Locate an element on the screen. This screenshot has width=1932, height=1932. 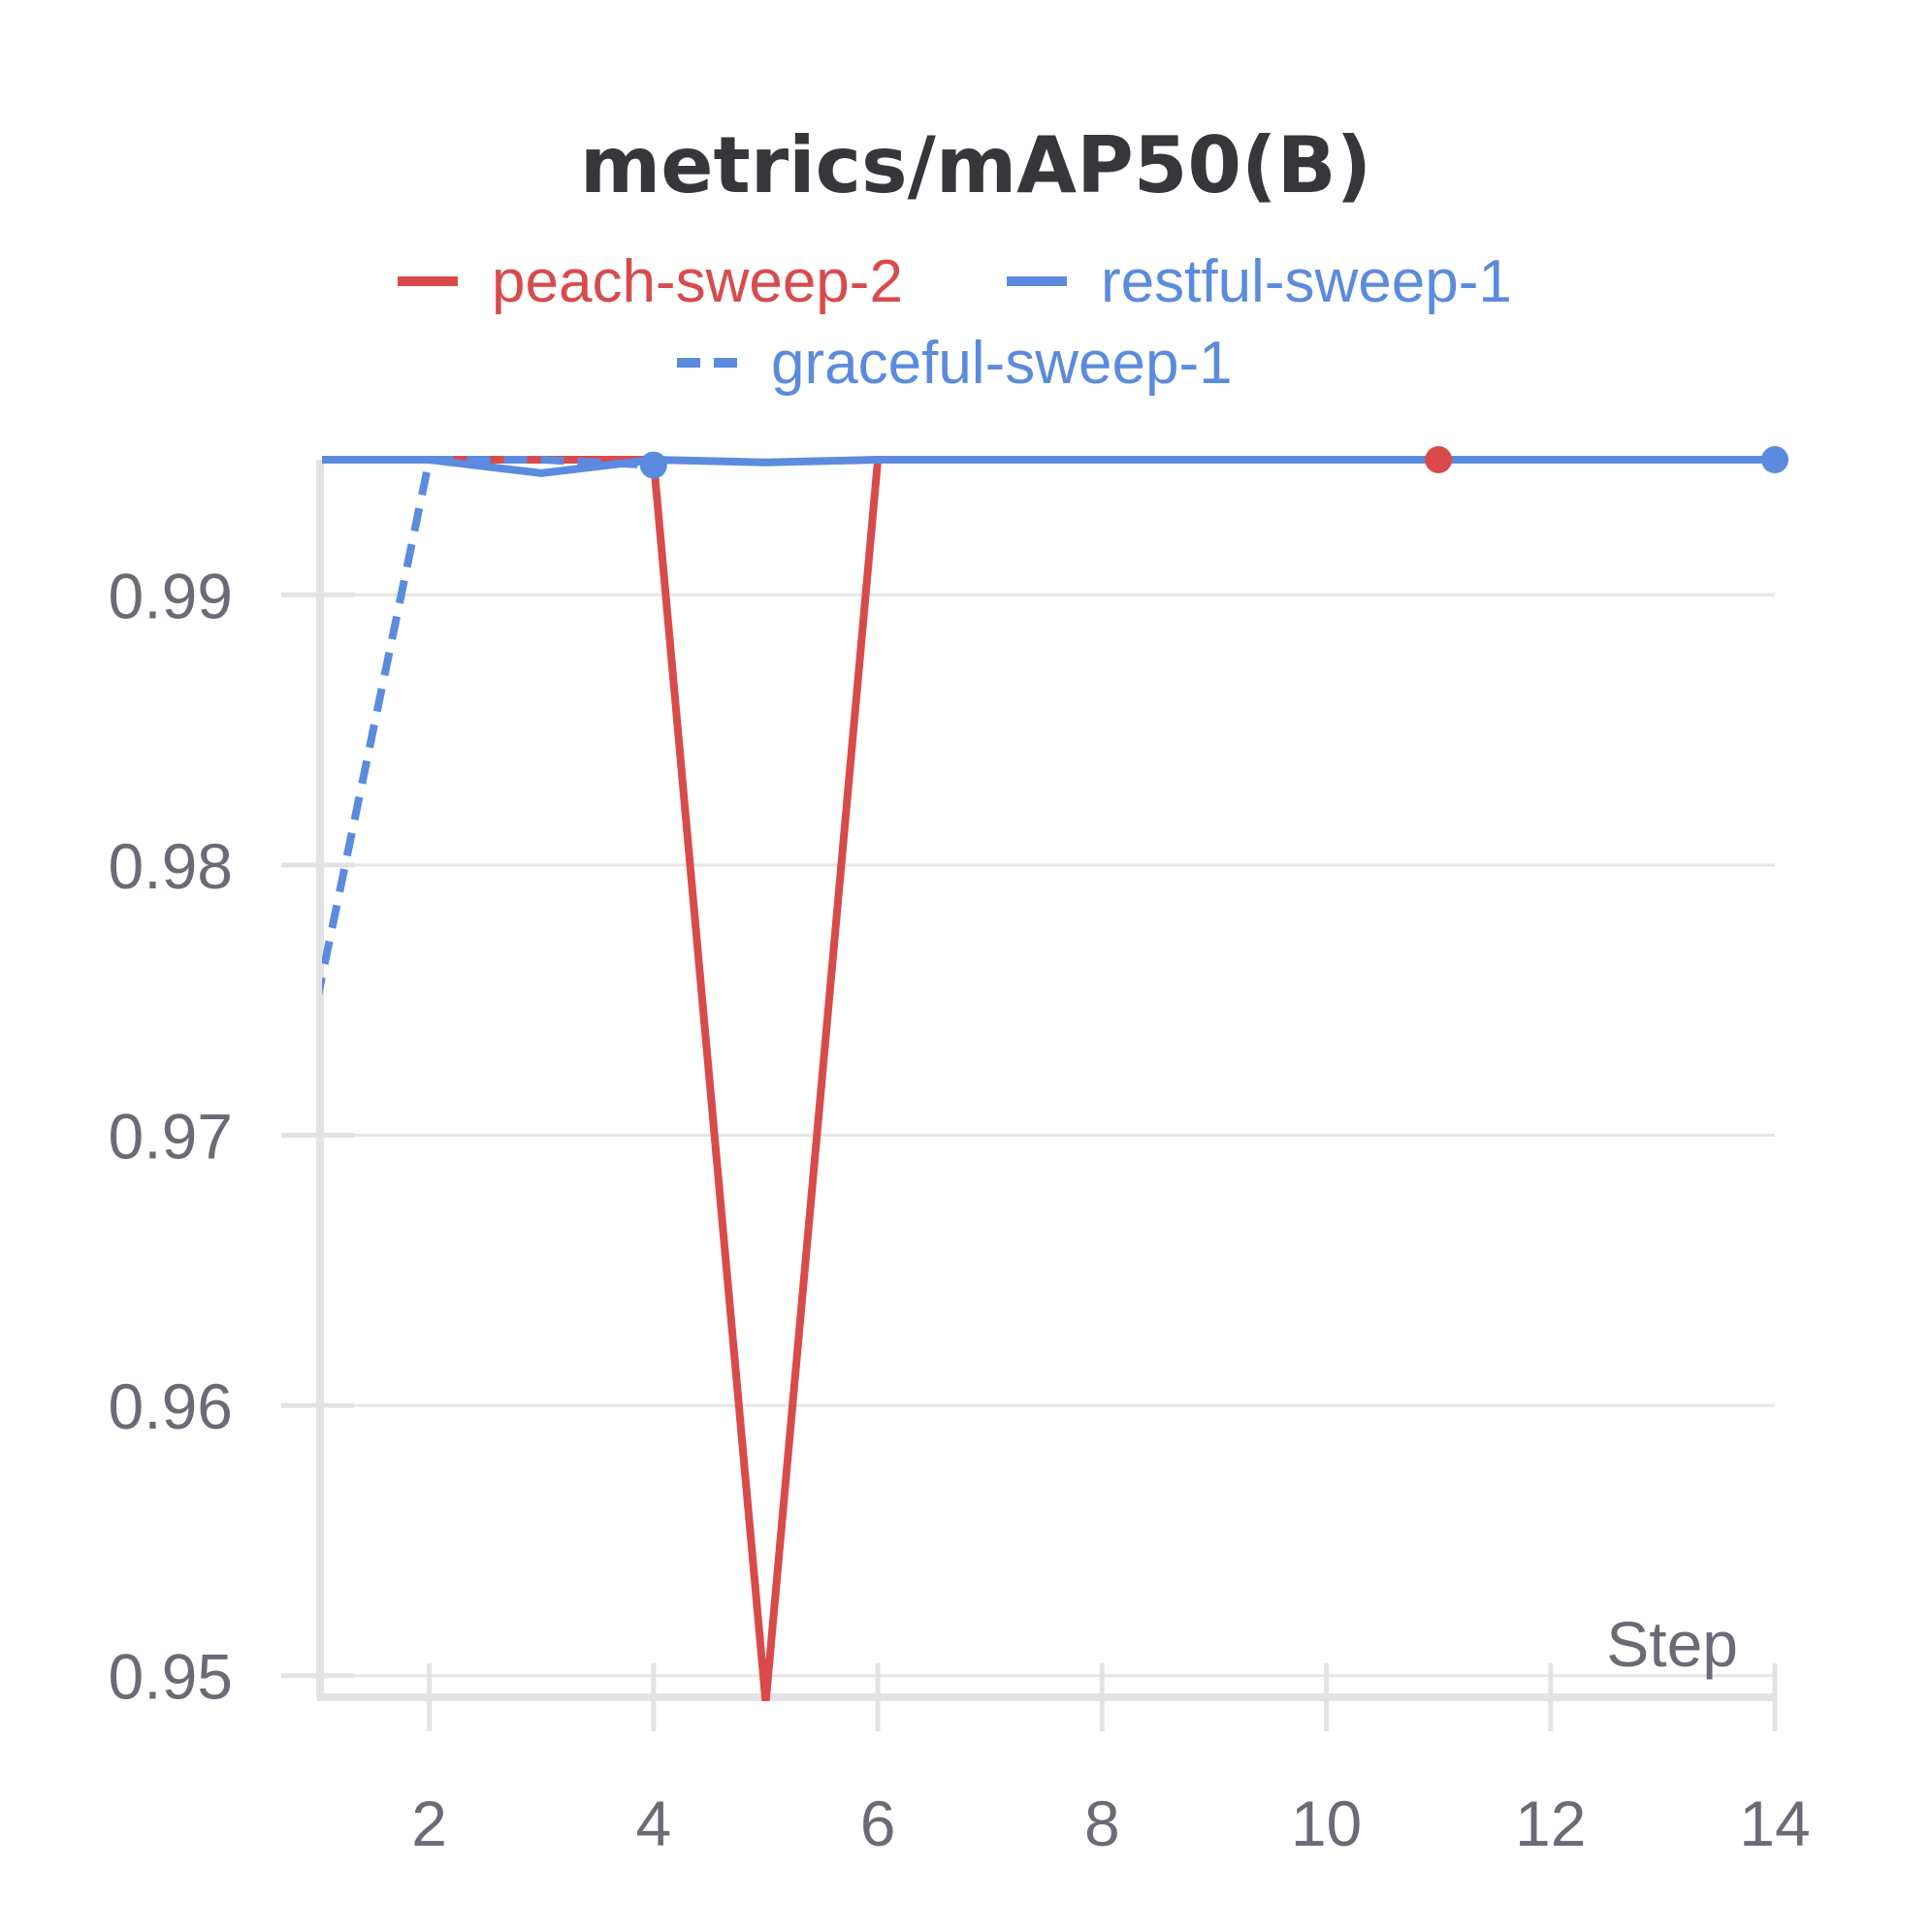
x-tick-label: 10 is located at coordinates (1326, 1823).